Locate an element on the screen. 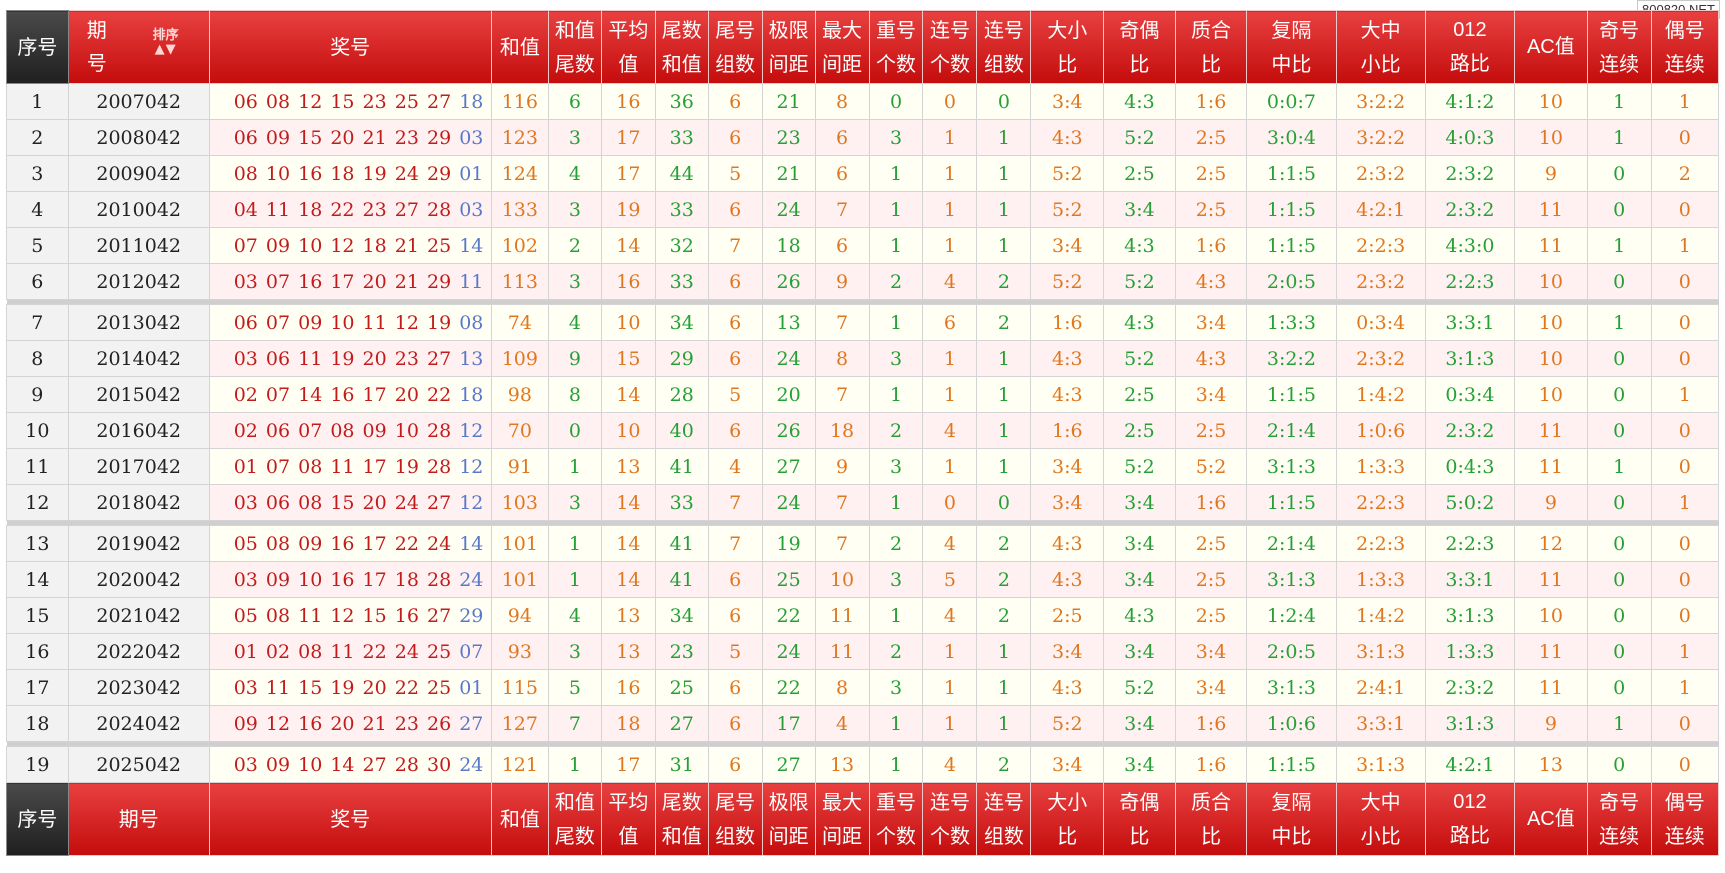 The image size is (1725, 873). separator-cell is located at coordinates (862, 744).